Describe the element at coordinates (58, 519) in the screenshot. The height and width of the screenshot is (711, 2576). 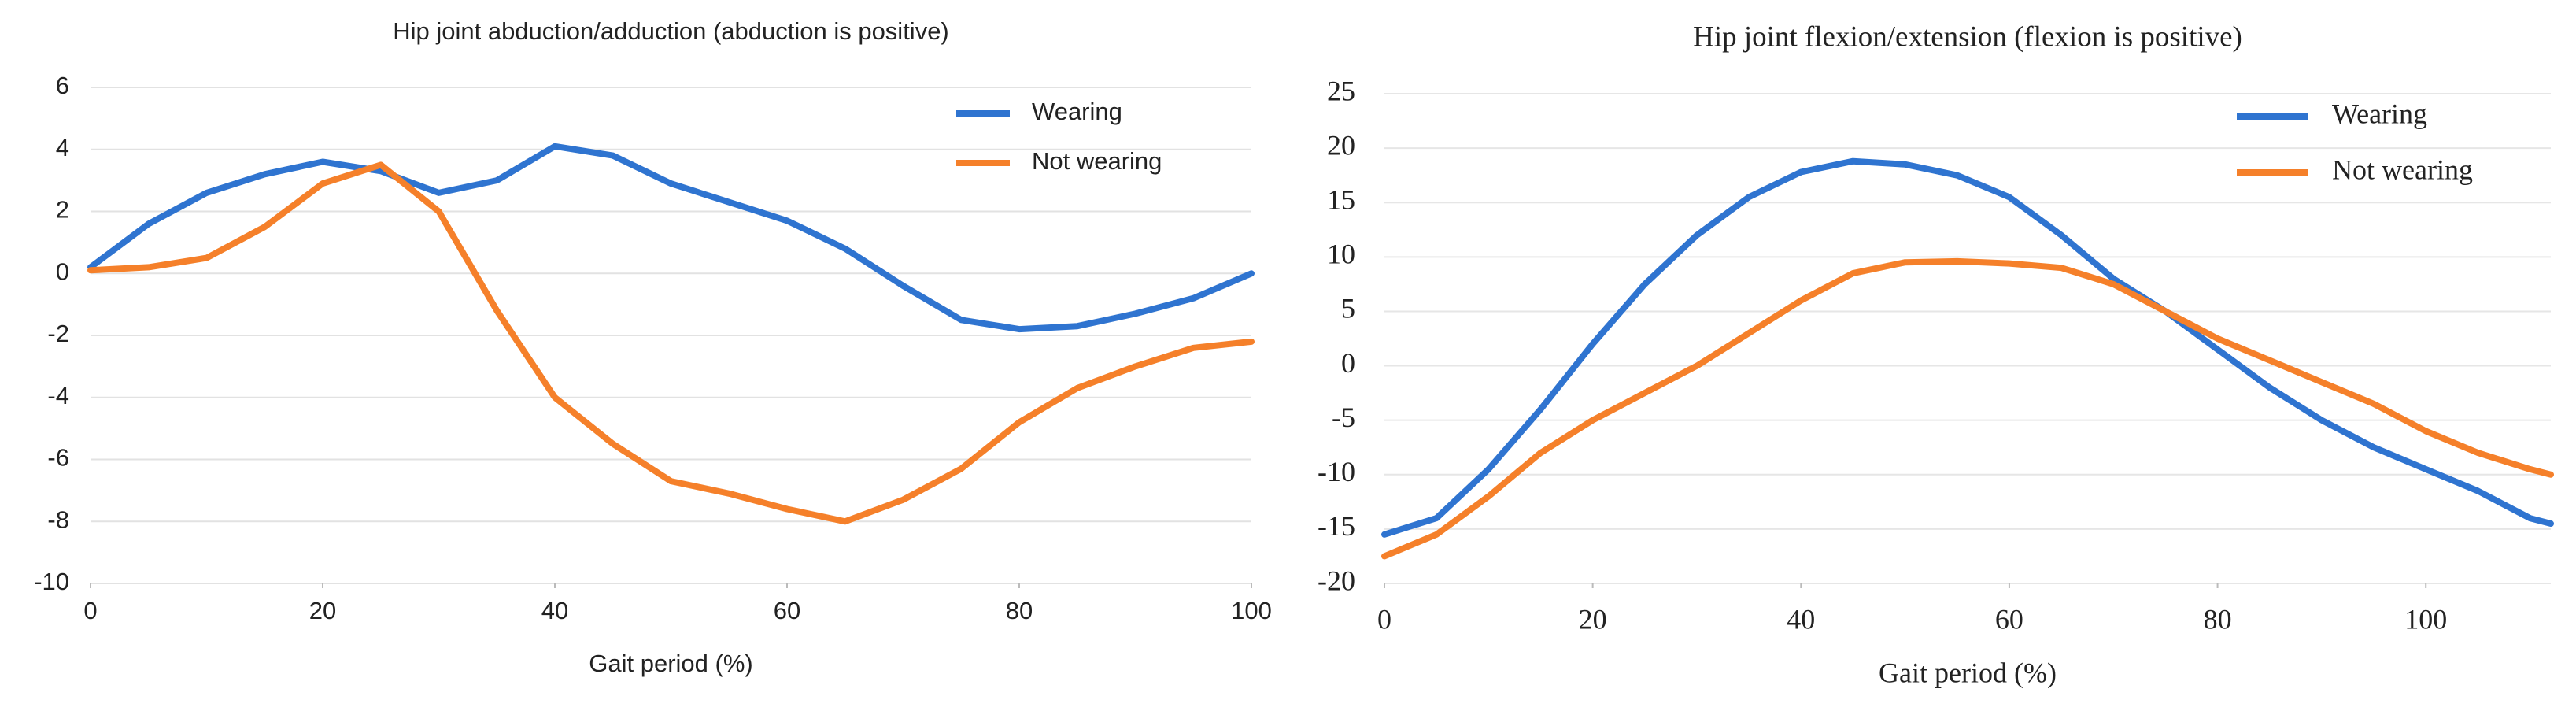
I see `y-tick-label: -8` at that location.